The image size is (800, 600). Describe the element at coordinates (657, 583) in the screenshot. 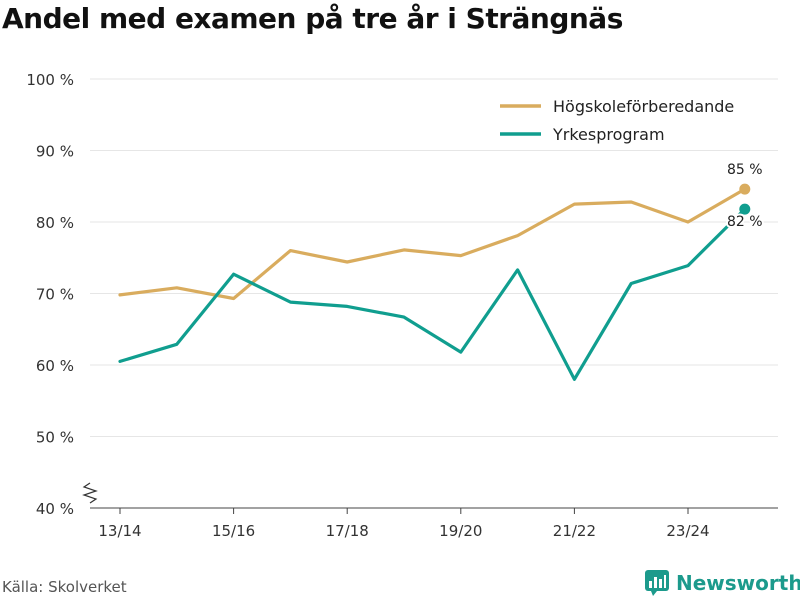

I see `newsworthy-logo-icon` at that location.